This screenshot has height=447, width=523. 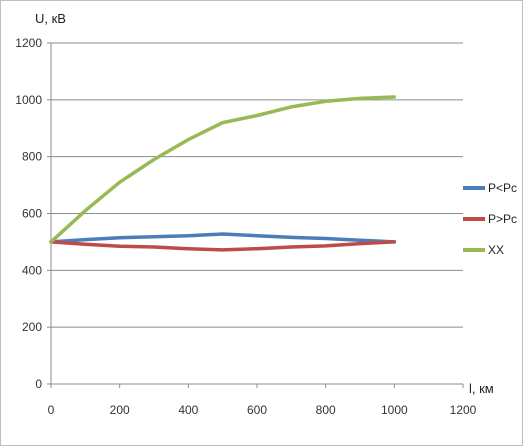 What do you see at coordinates (496, 250) in the screenshot?
I see `legend-label: XX` at bounding box center [496, 250].